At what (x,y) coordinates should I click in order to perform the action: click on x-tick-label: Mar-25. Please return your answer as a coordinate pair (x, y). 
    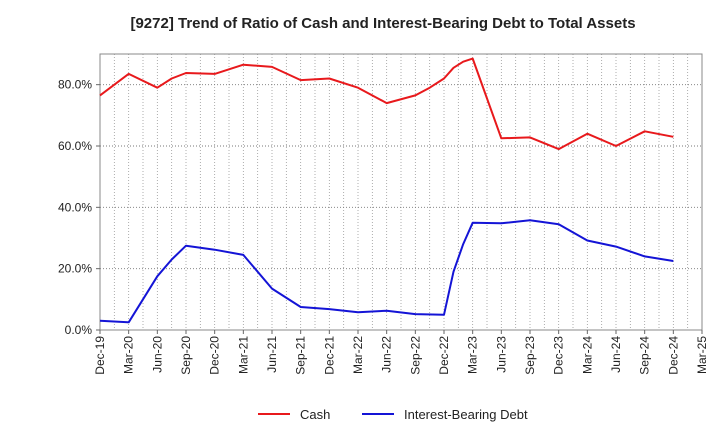
    Looking at the image, I should click on (702, 355).